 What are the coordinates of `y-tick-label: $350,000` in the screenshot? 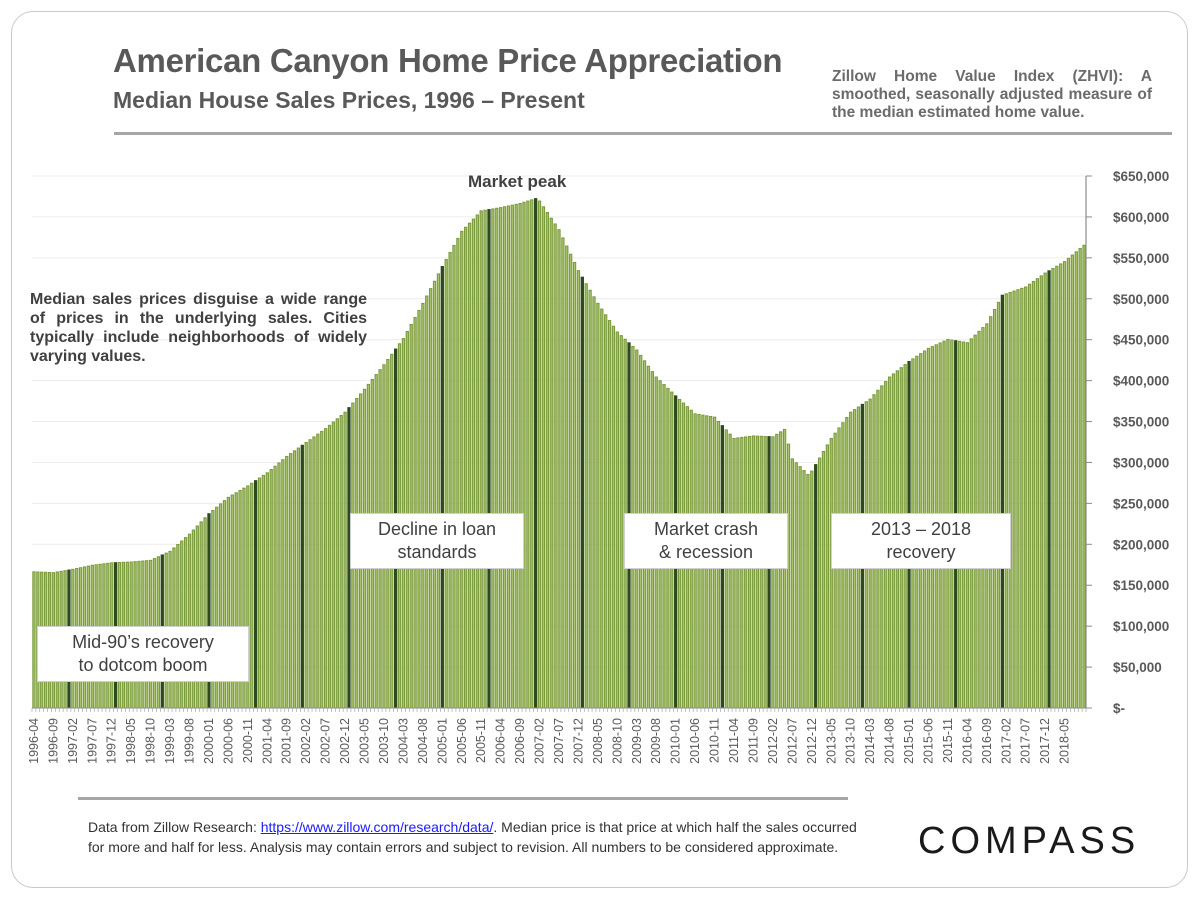 It's located at (1141, 422).